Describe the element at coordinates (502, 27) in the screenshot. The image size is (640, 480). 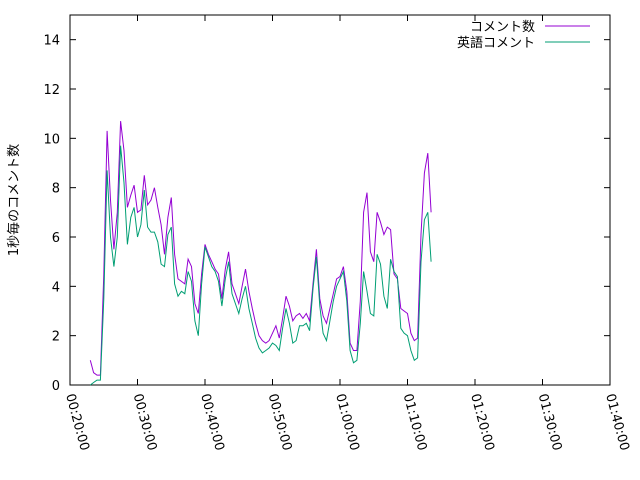
I see `legend-label: コメント数` at that location.